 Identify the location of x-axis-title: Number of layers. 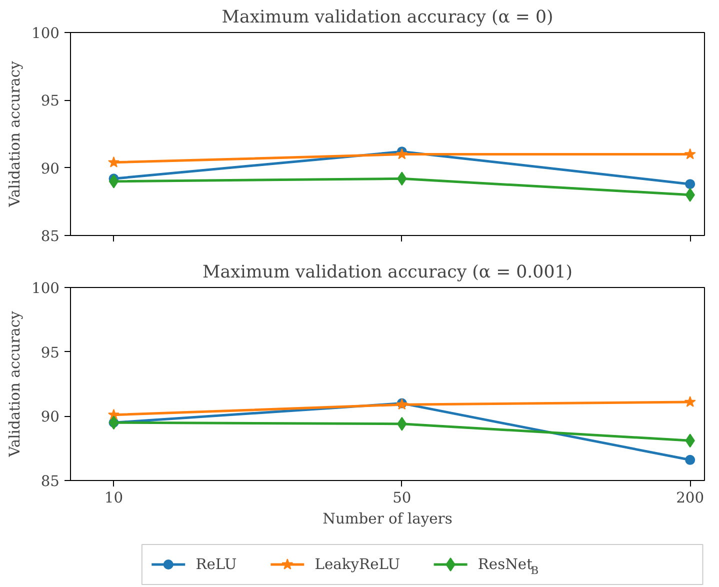
(387, 519).